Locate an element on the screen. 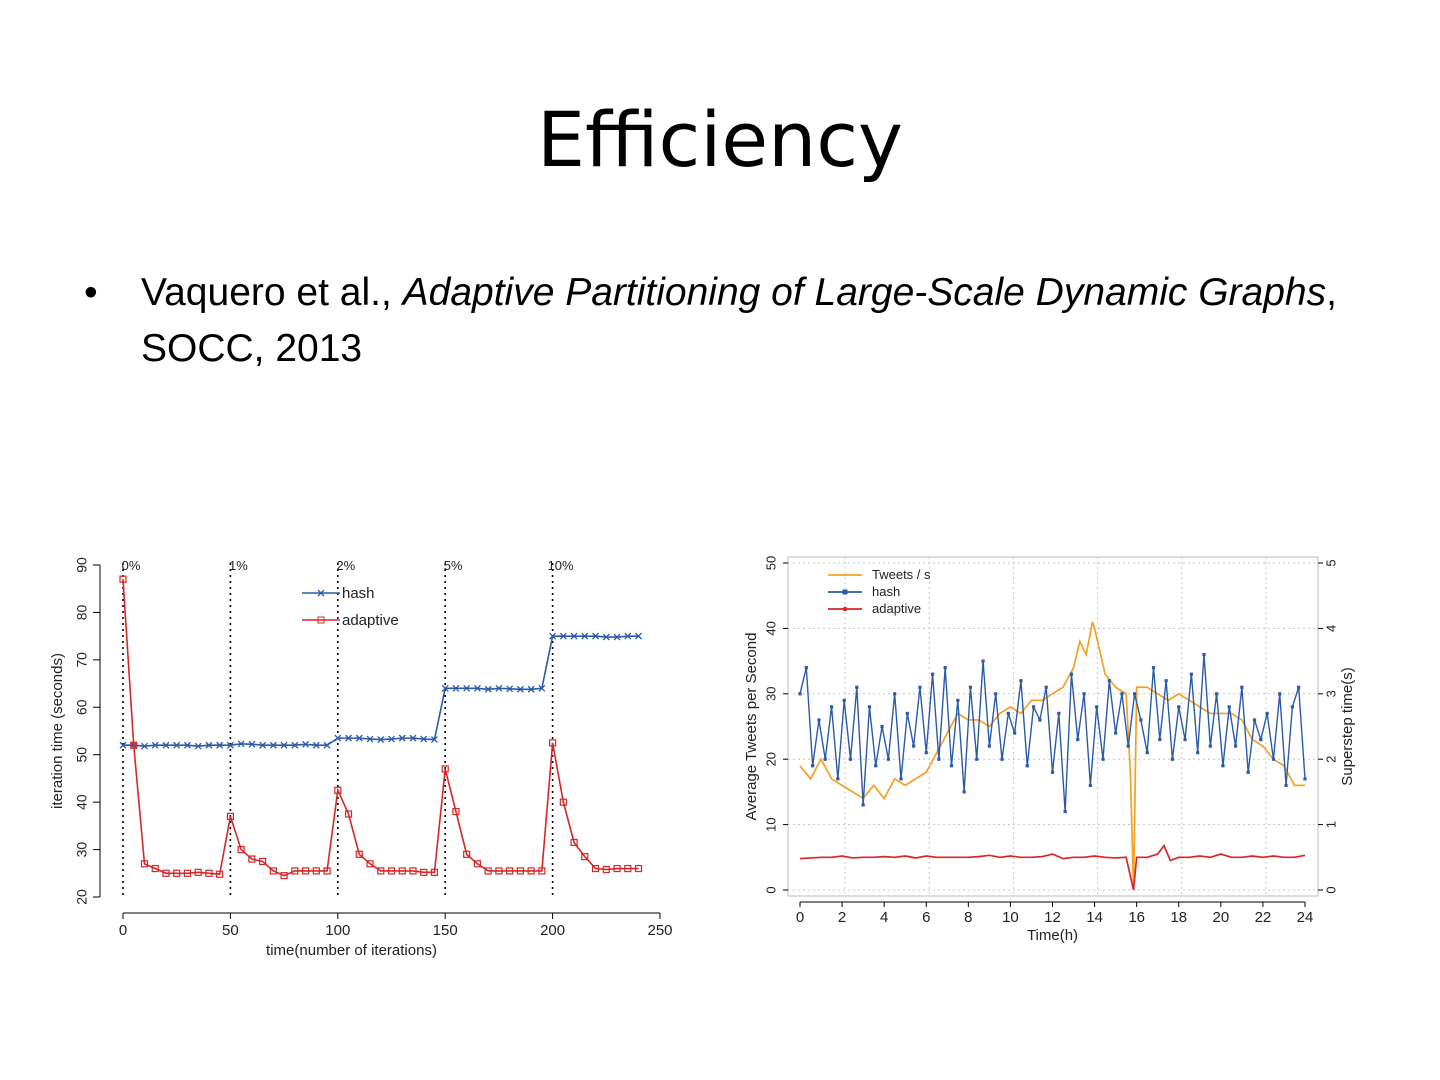  y-tick-label: 10 is located at coordinates (770, 824).